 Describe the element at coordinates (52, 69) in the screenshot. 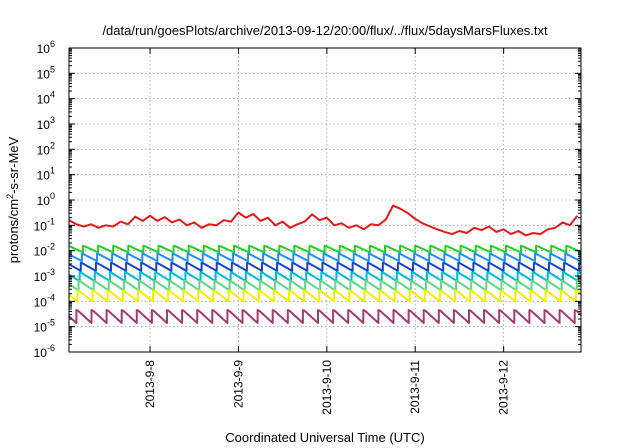

I see `y-tick-exponent: 5` at that location.